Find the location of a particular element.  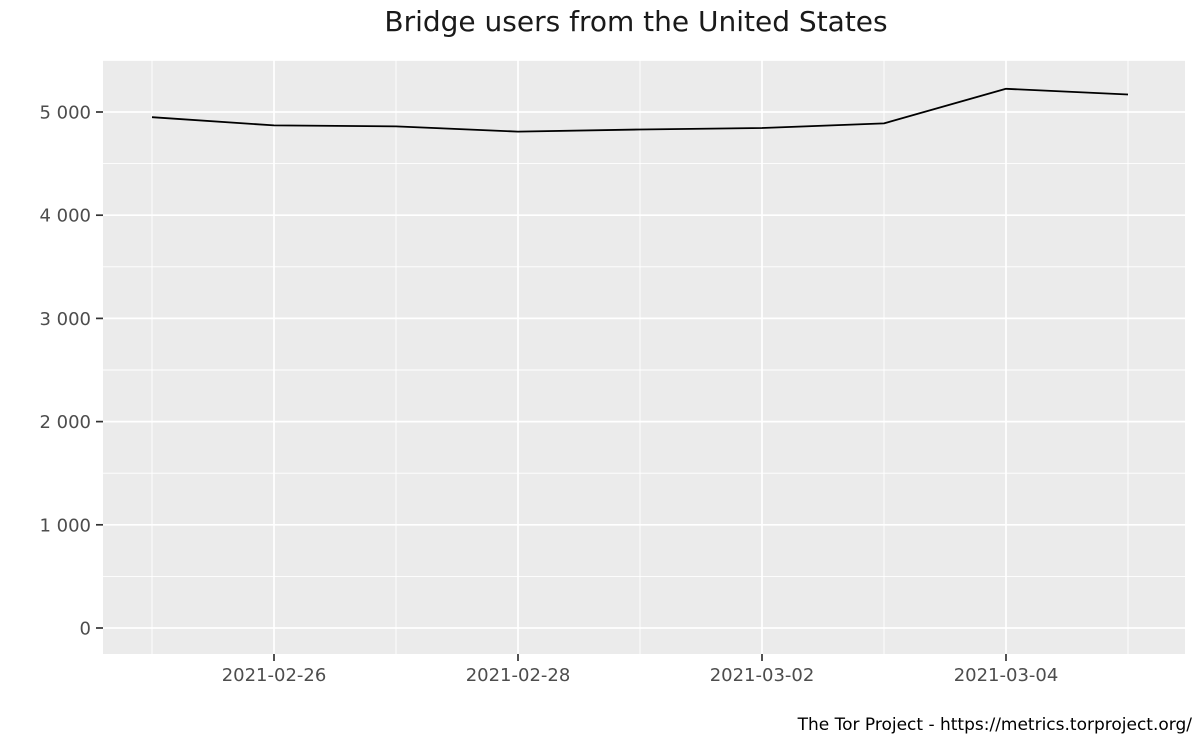

data-series is located at coordinates (640, 110).